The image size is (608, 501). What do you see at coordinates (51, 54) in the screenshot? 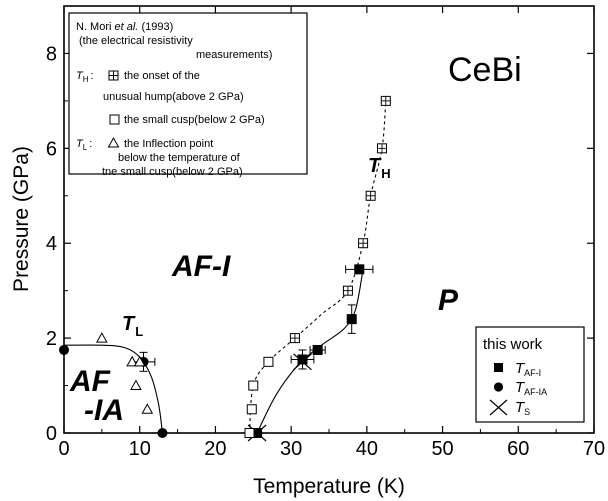
I see `y-tick-label: 8` at bounding box center [51, 54].